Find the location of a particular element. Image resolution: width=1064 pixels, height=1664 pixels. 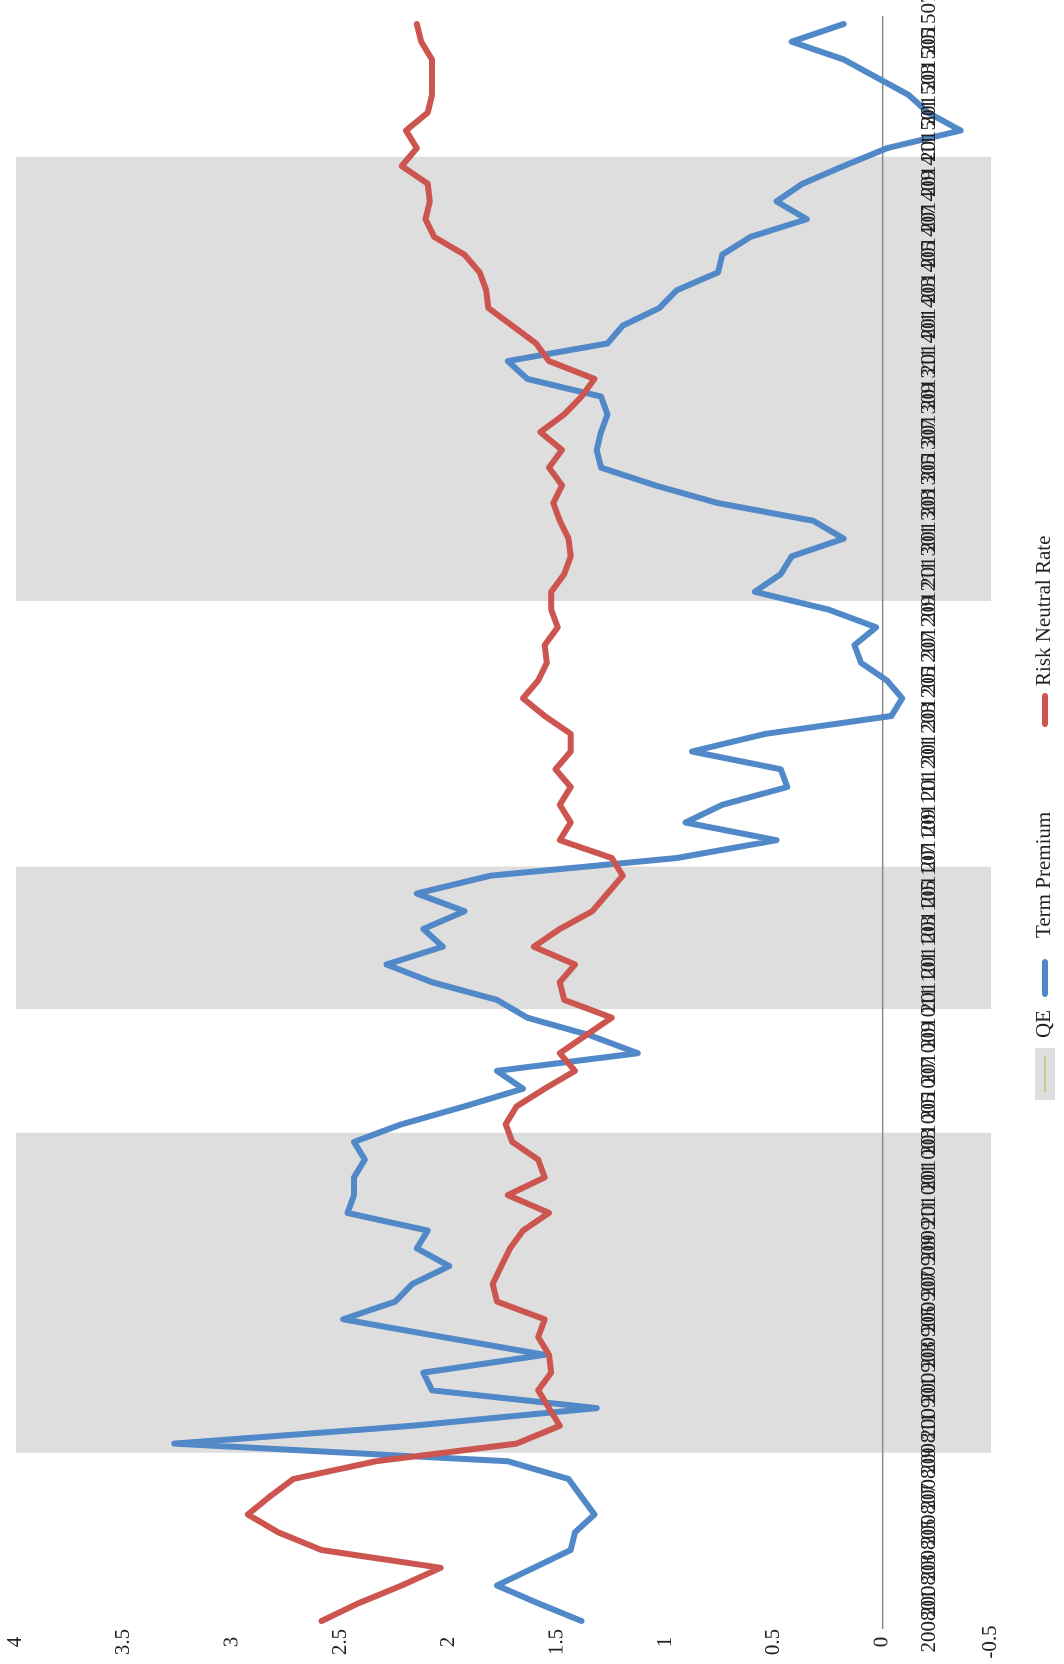

category-label: 201301 is located at coordinates (928, 556).